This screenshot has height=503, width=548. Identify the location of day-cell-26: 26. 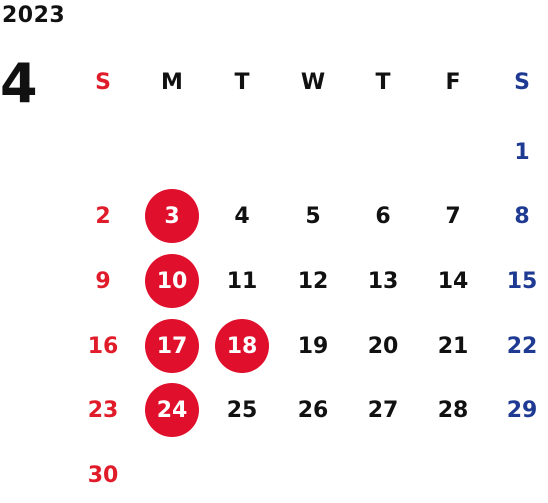
(313, 410).